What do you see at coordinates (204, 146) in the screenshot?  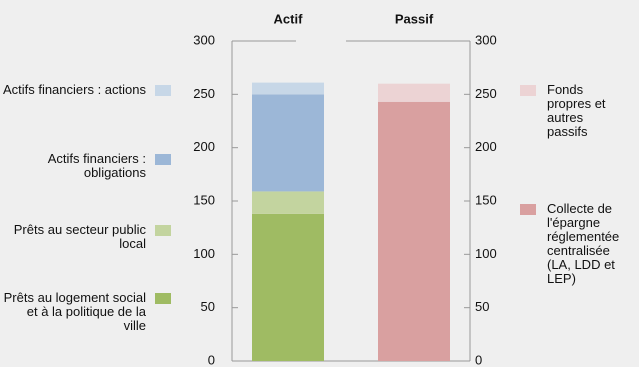 I see `y-tick-label: 200` at bounding box center [204, 146].